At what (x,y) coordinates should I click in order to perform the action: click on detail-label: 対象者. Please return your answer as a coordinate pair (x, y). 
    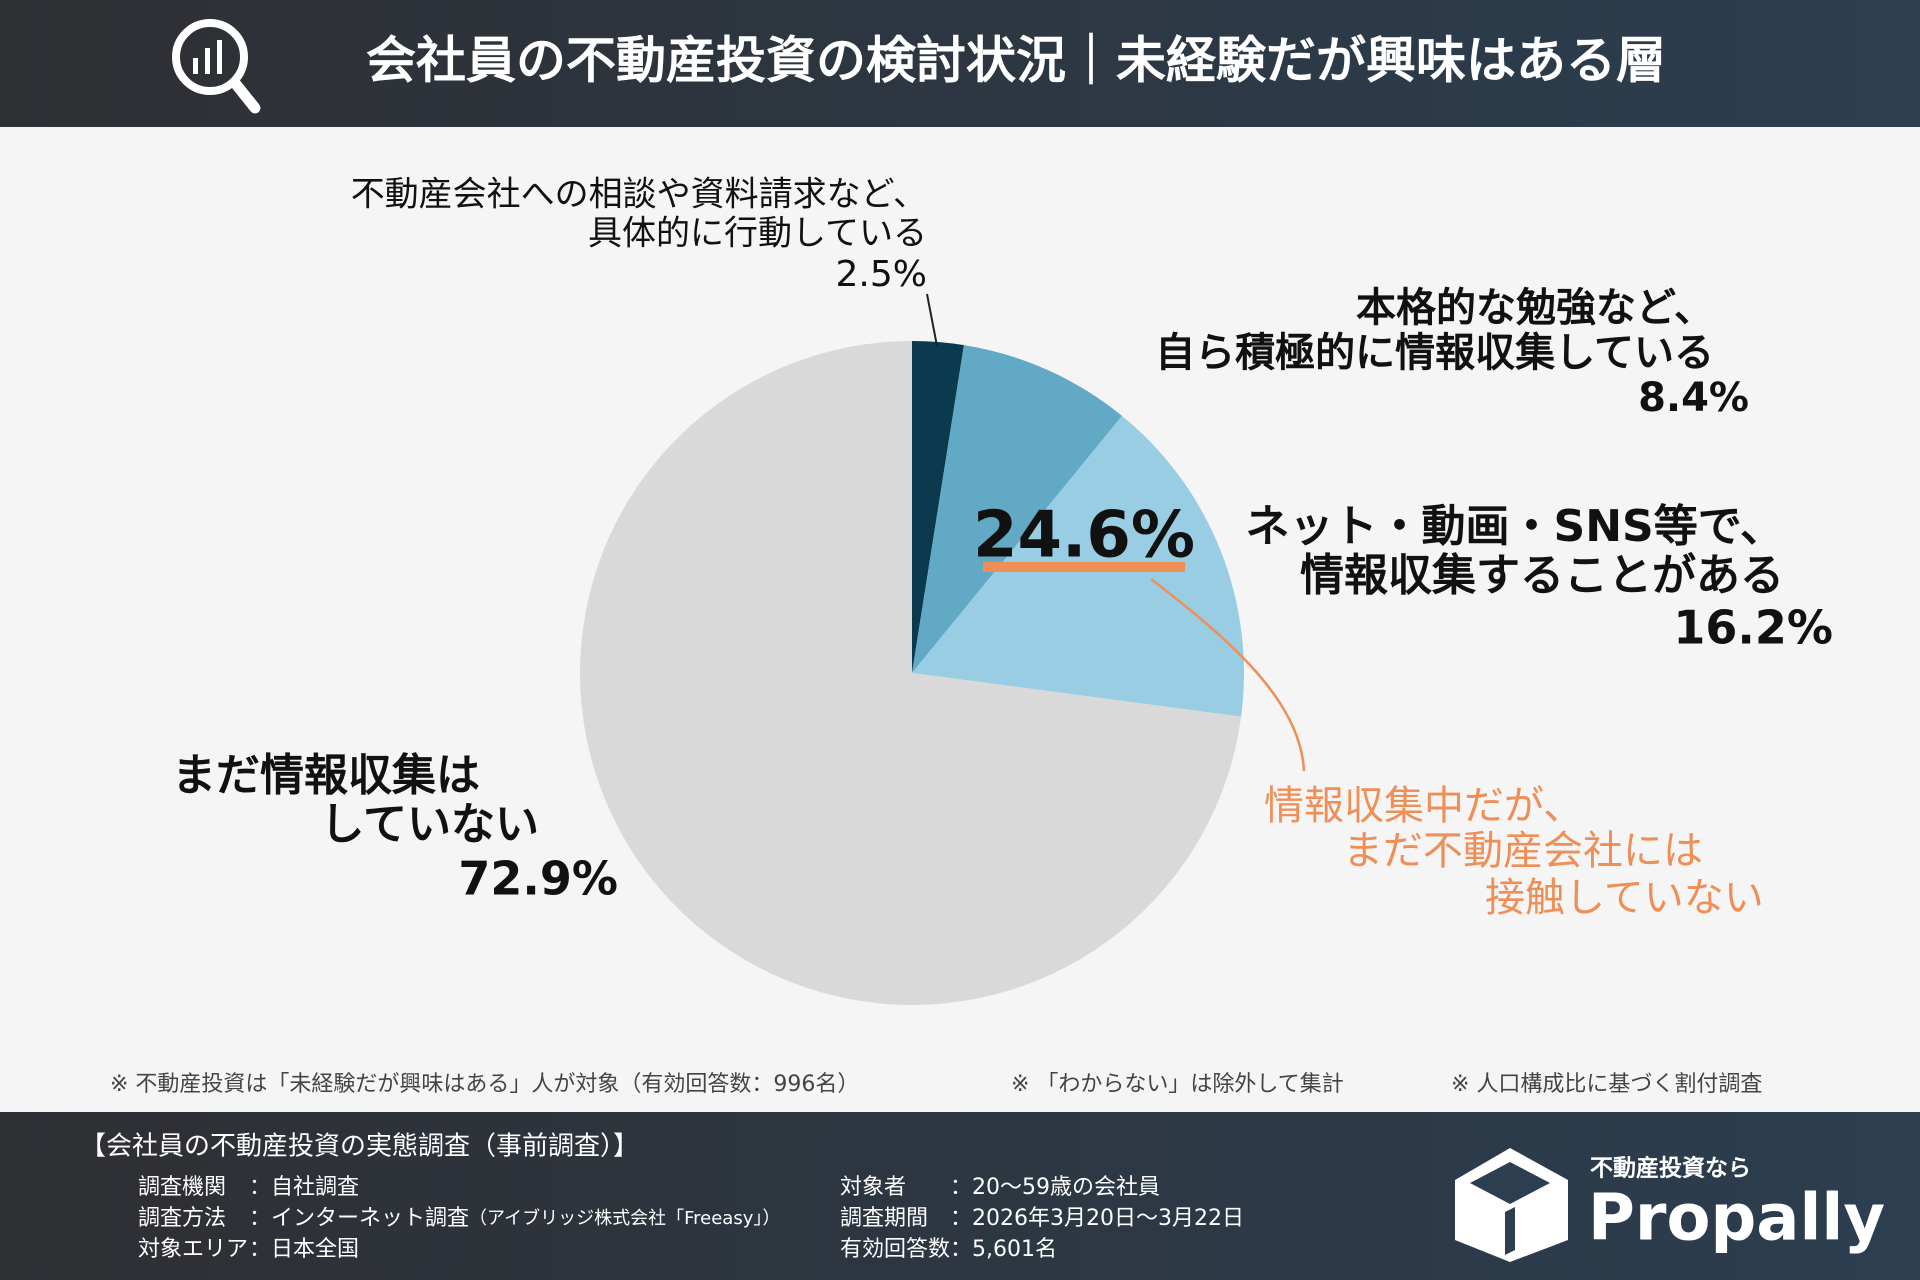
    Looking at the image, I should click on (873, 1187).